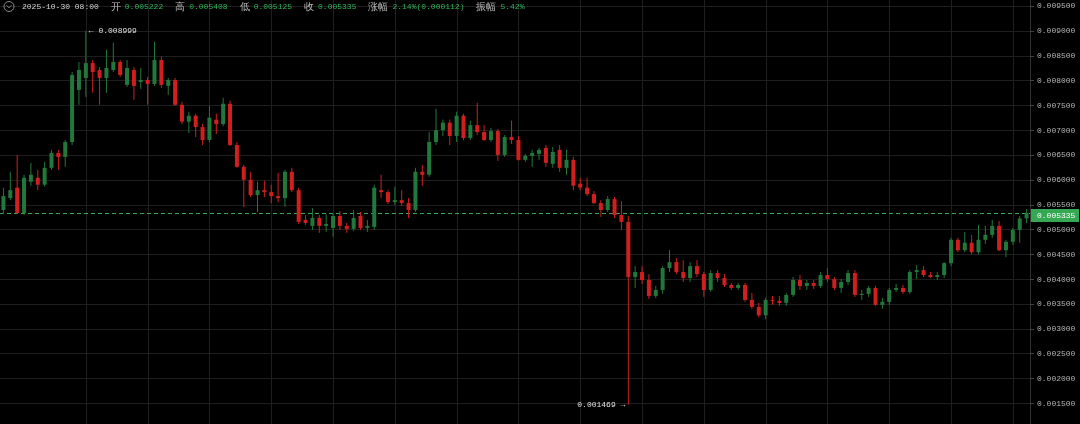 This screenshot has height=424, width=1080. What do you see at coordinates (337, 6) in the screenshot?
I see `annotation: 0.005335` at bounding box center [337, 6].